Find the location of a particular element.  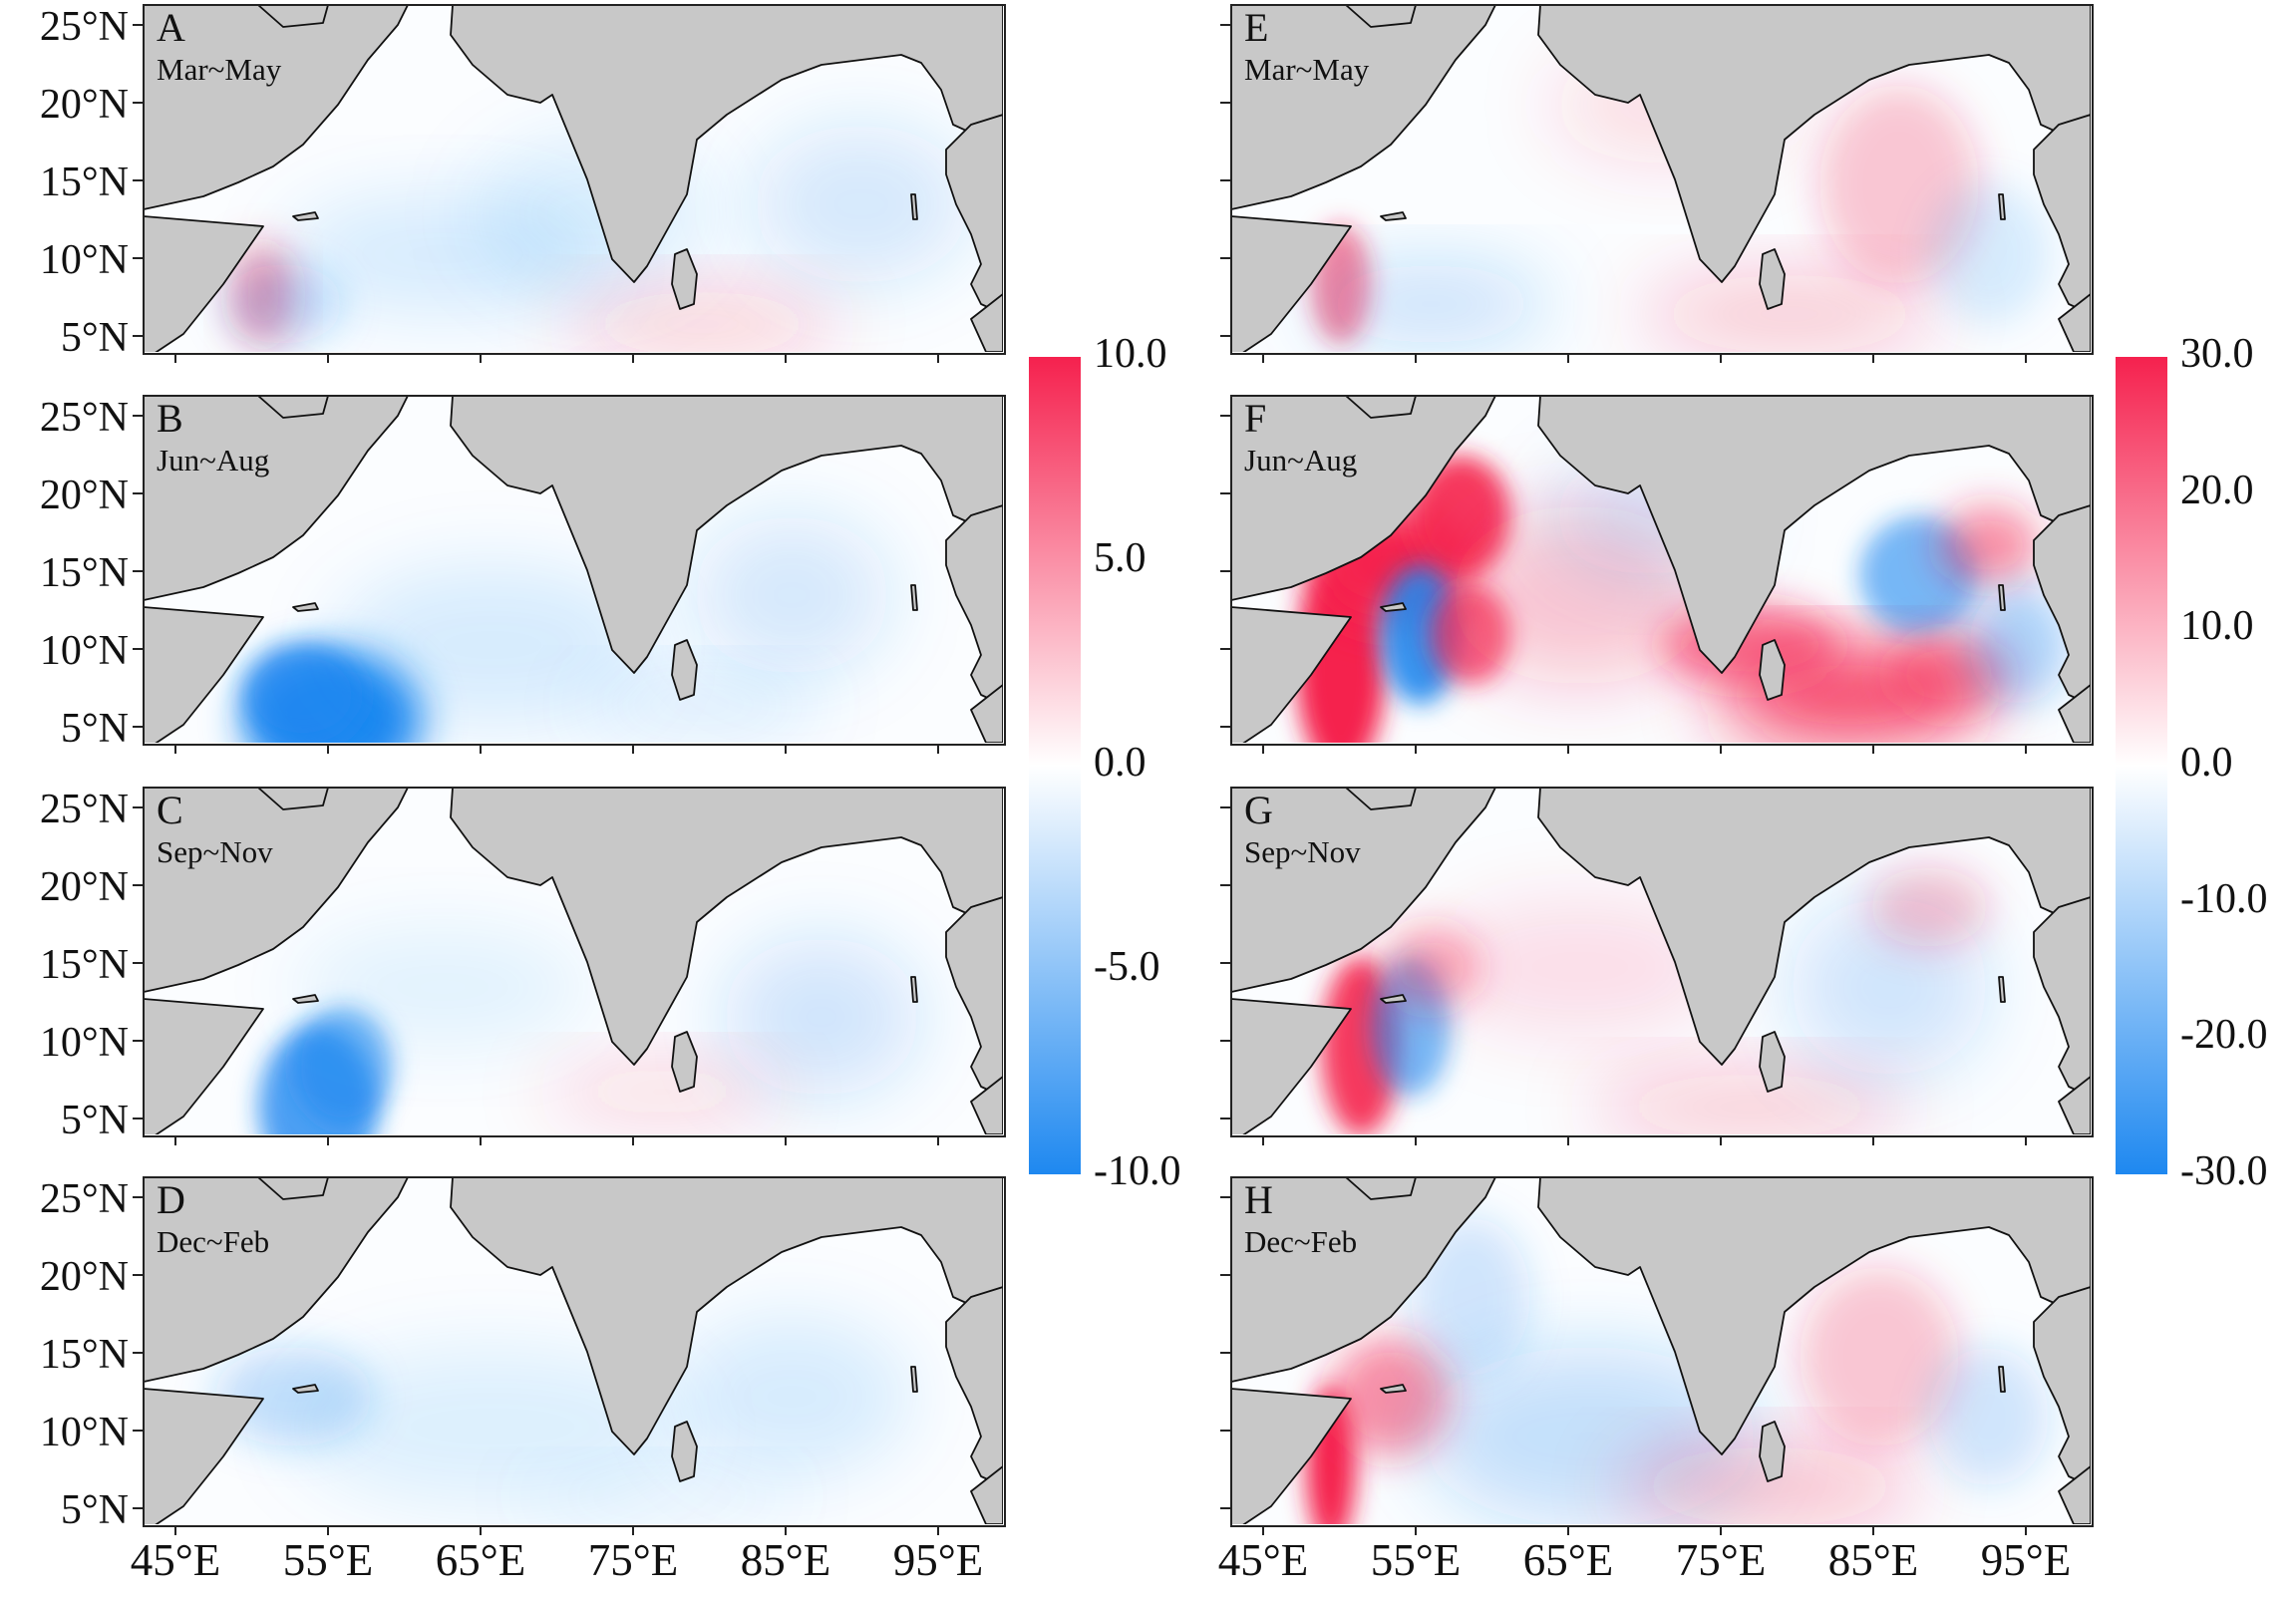

panel-letter: H is located at coordinates (1258, 1200).